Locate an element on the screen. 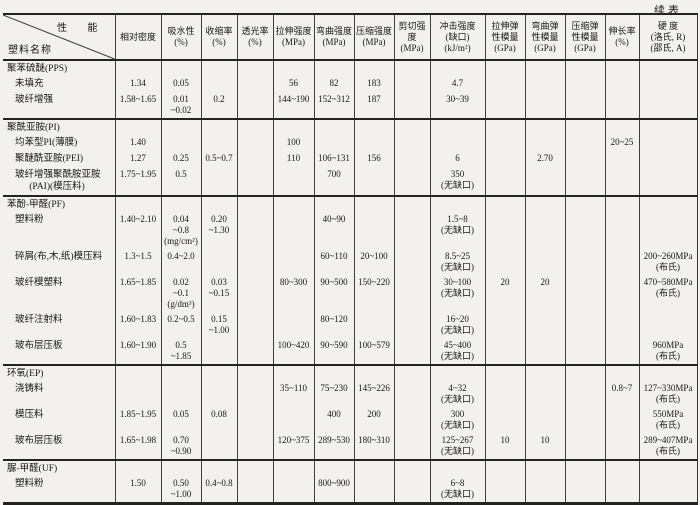 The height and width of the screenshot is (505, 700). value-cell: 145~226 is located at coordinates (373, 394).